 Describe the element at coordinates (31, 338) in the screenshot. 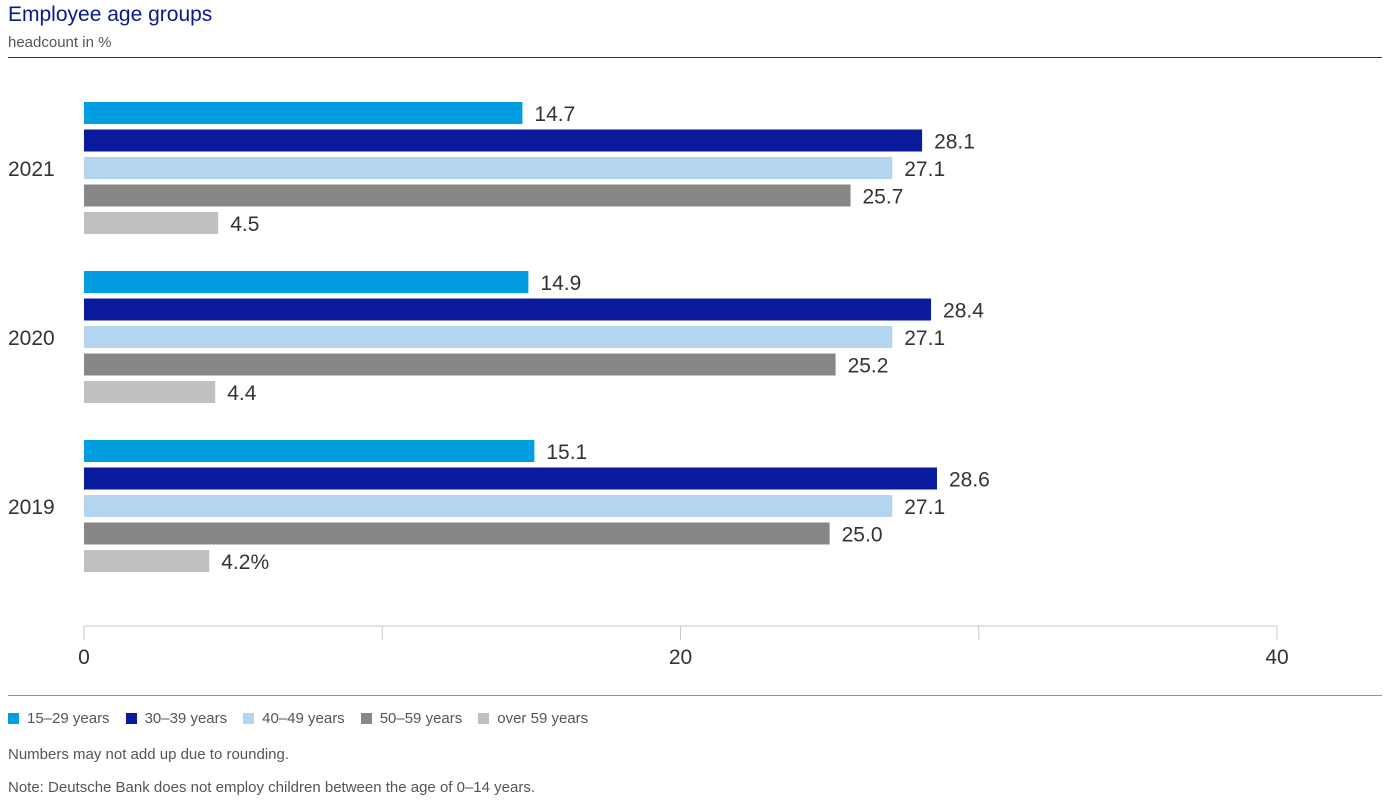

I see `category-label: 2020` at that location.